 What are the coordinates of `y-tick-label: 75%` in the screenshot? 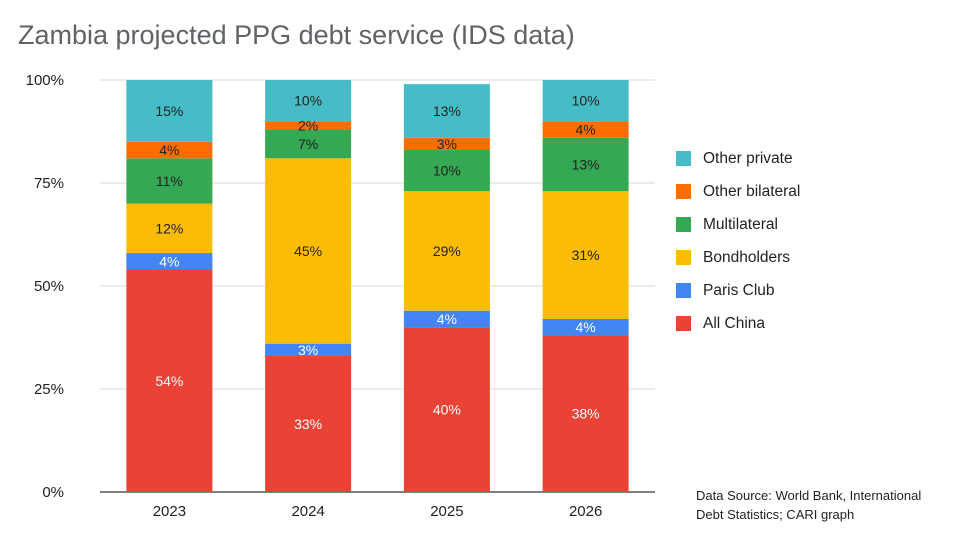 It's located at (49, 183).